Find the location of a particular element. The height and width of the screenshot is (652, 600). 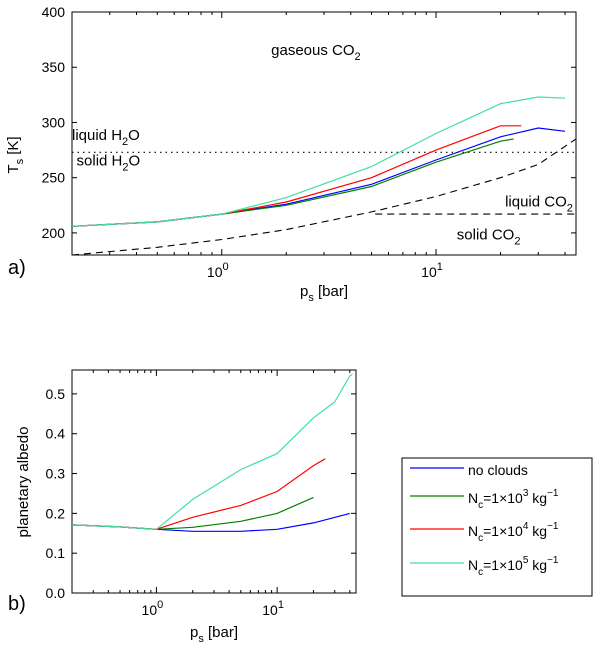

annotation-liquid-h2o: liquid H2O is located at coordinates (106, 137).